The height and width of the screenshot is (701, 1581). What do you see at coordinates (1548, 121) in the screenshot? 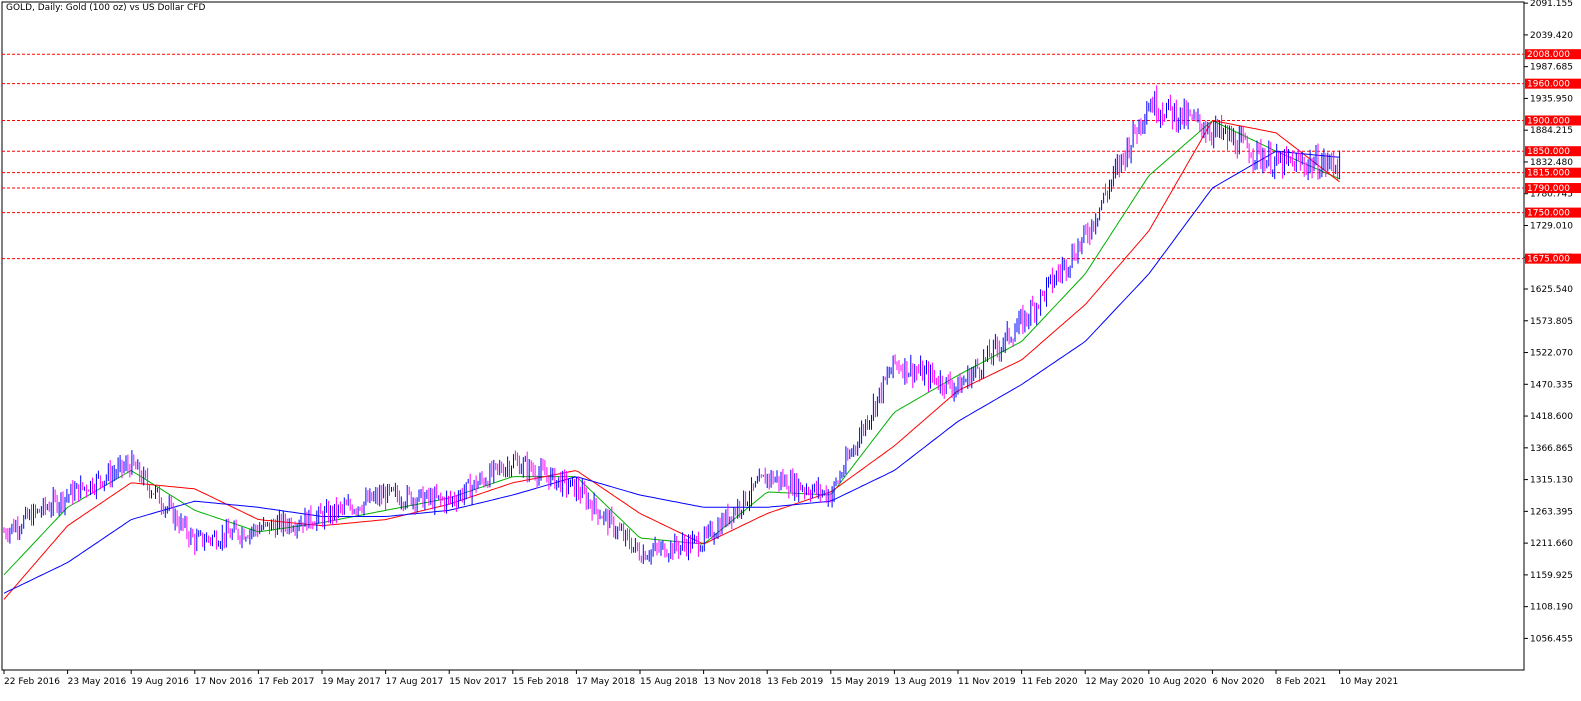
I see `level-label: 1900.000` at bounding box center [1548, 121].